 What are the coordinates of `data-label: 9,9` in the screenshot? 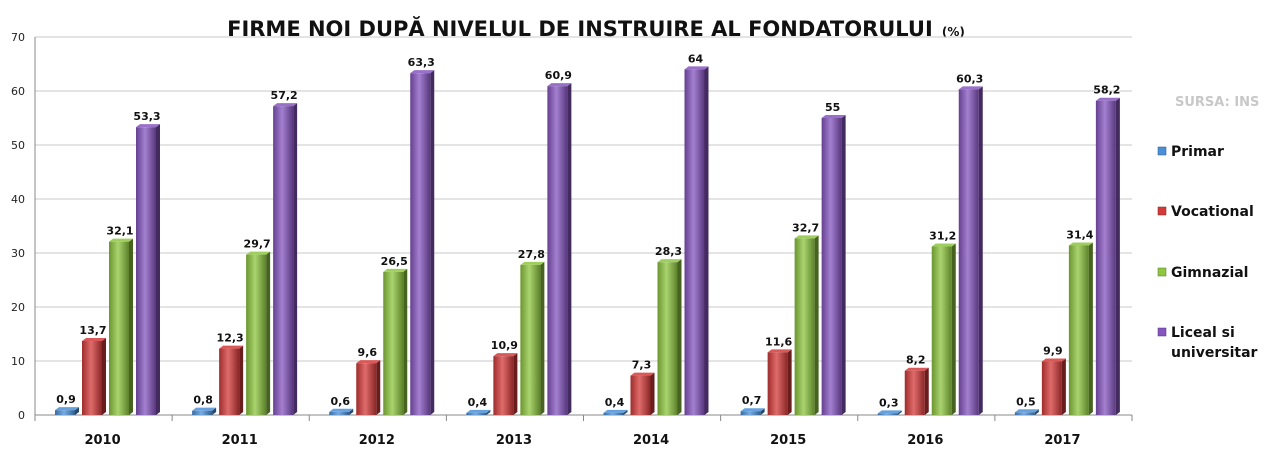 It's located at (1053, 351).